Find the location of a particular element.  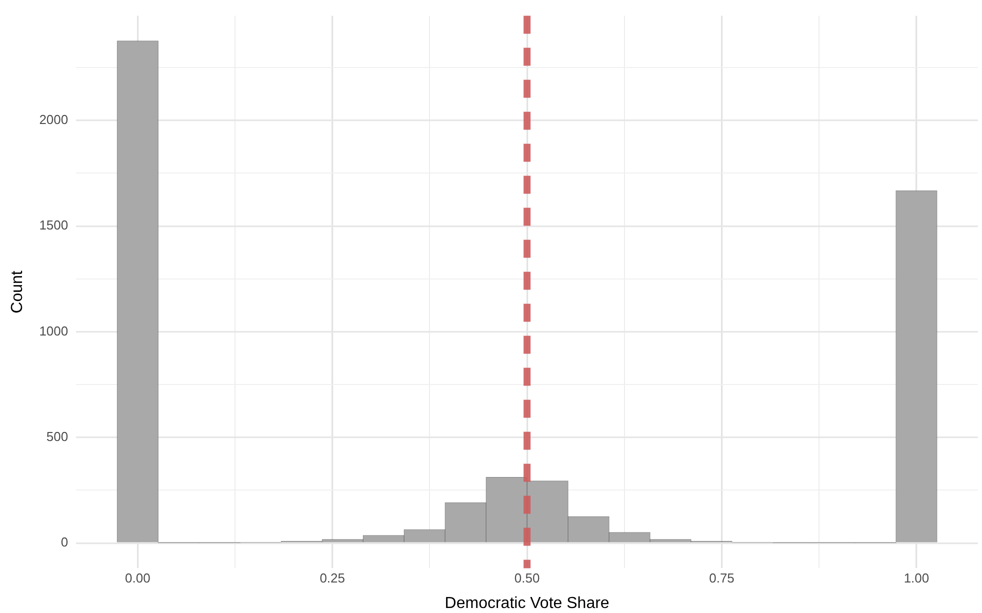

x-tick-label: 1.00 is located at coordinates (917, 578).